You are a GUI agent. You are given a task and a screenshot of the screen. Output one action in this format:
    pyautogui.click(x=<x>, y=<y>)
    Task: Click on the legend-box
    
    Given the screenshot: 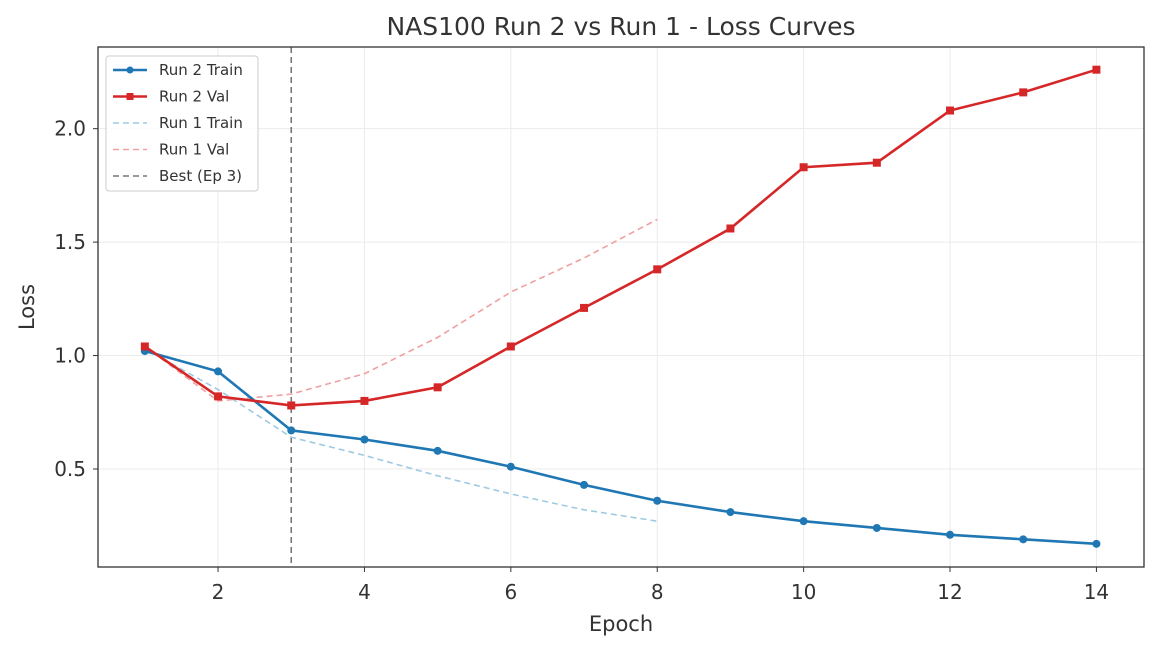 What is the action you would take?
    pyautogui.click(x=182, y=123)
    